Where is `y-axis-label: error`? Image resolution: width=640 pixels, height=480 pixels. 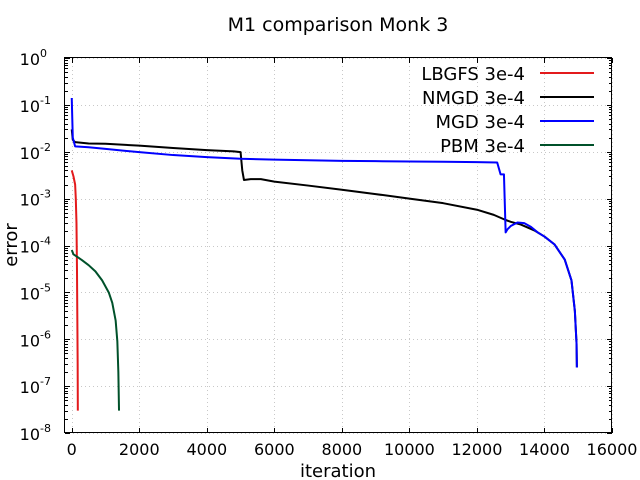
y-axis-label: error is located at coordinates (11, 245).